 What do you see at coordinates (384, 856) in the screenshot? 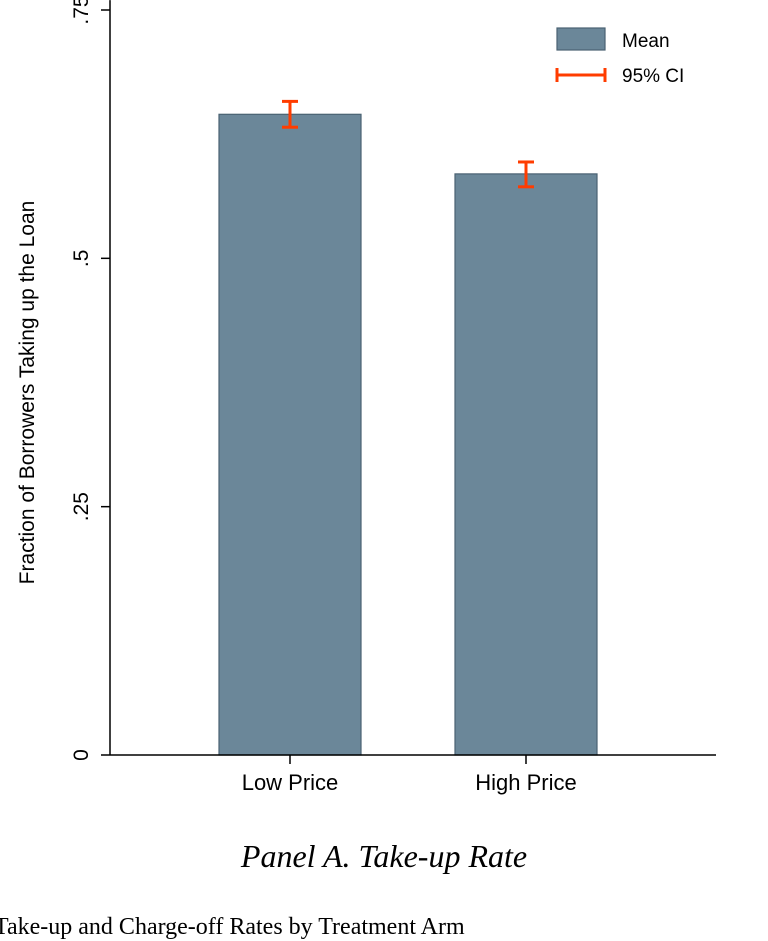
I see `panel-caption: Panel A. Take-up Rate` at bounding box center [384, 856].